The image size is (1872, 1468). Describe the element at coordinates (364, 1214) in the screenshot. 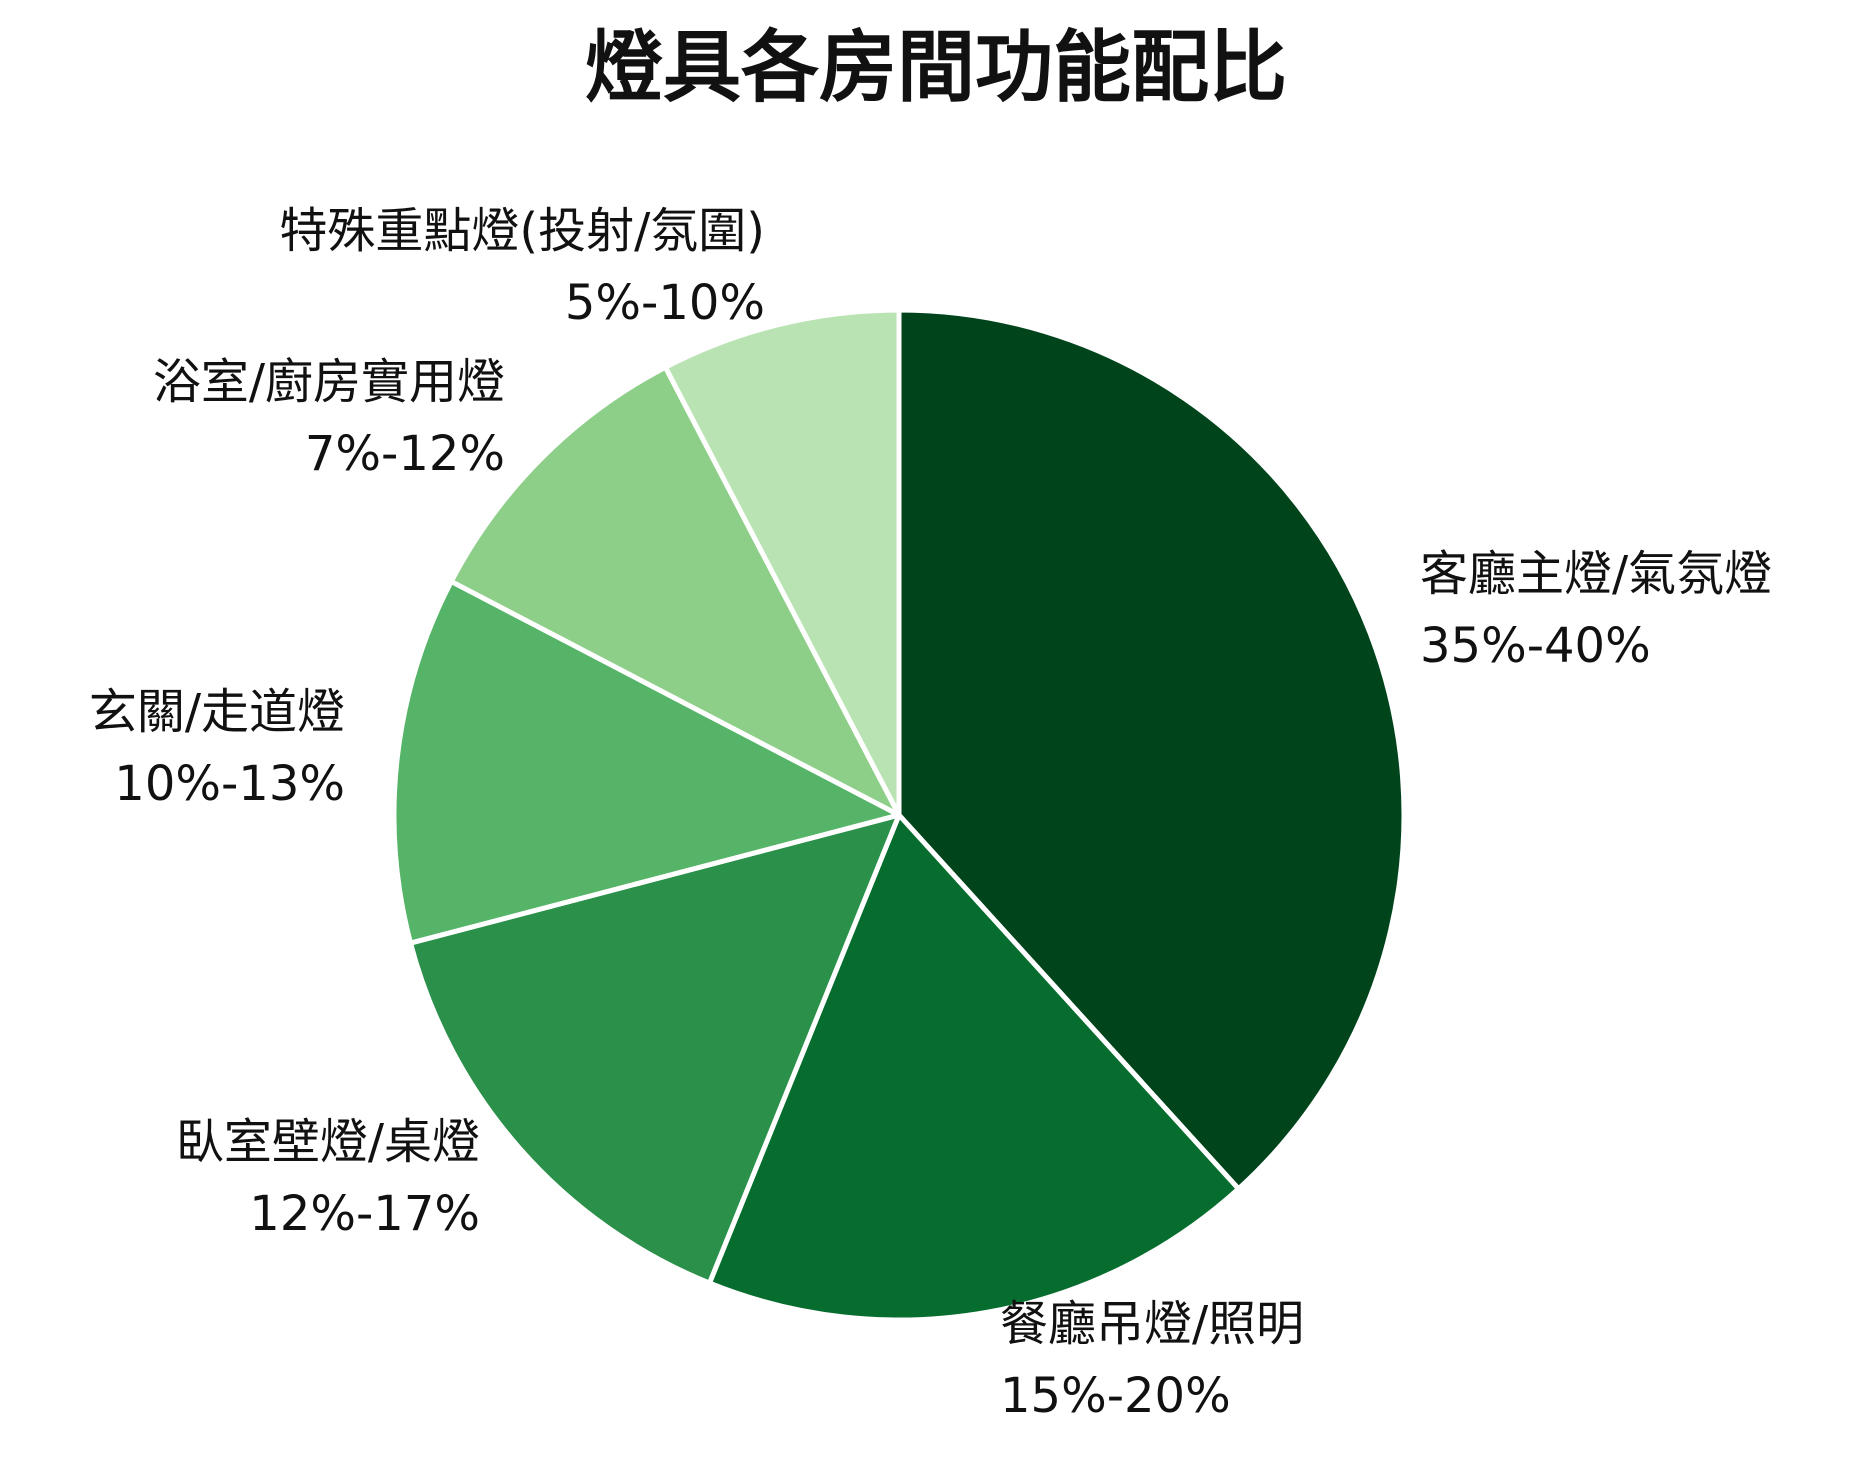

I see `slice-value-label: 12%-17%` at that location.